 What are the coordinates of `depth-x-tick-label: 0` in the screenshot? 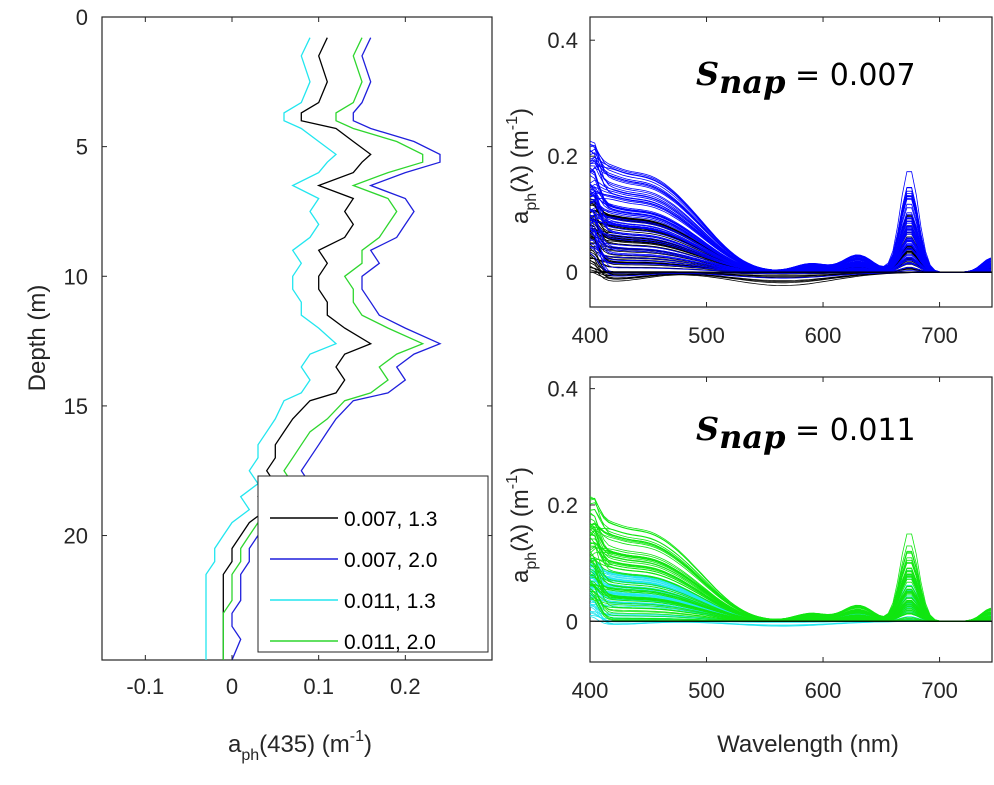 It's located at (232, 686).